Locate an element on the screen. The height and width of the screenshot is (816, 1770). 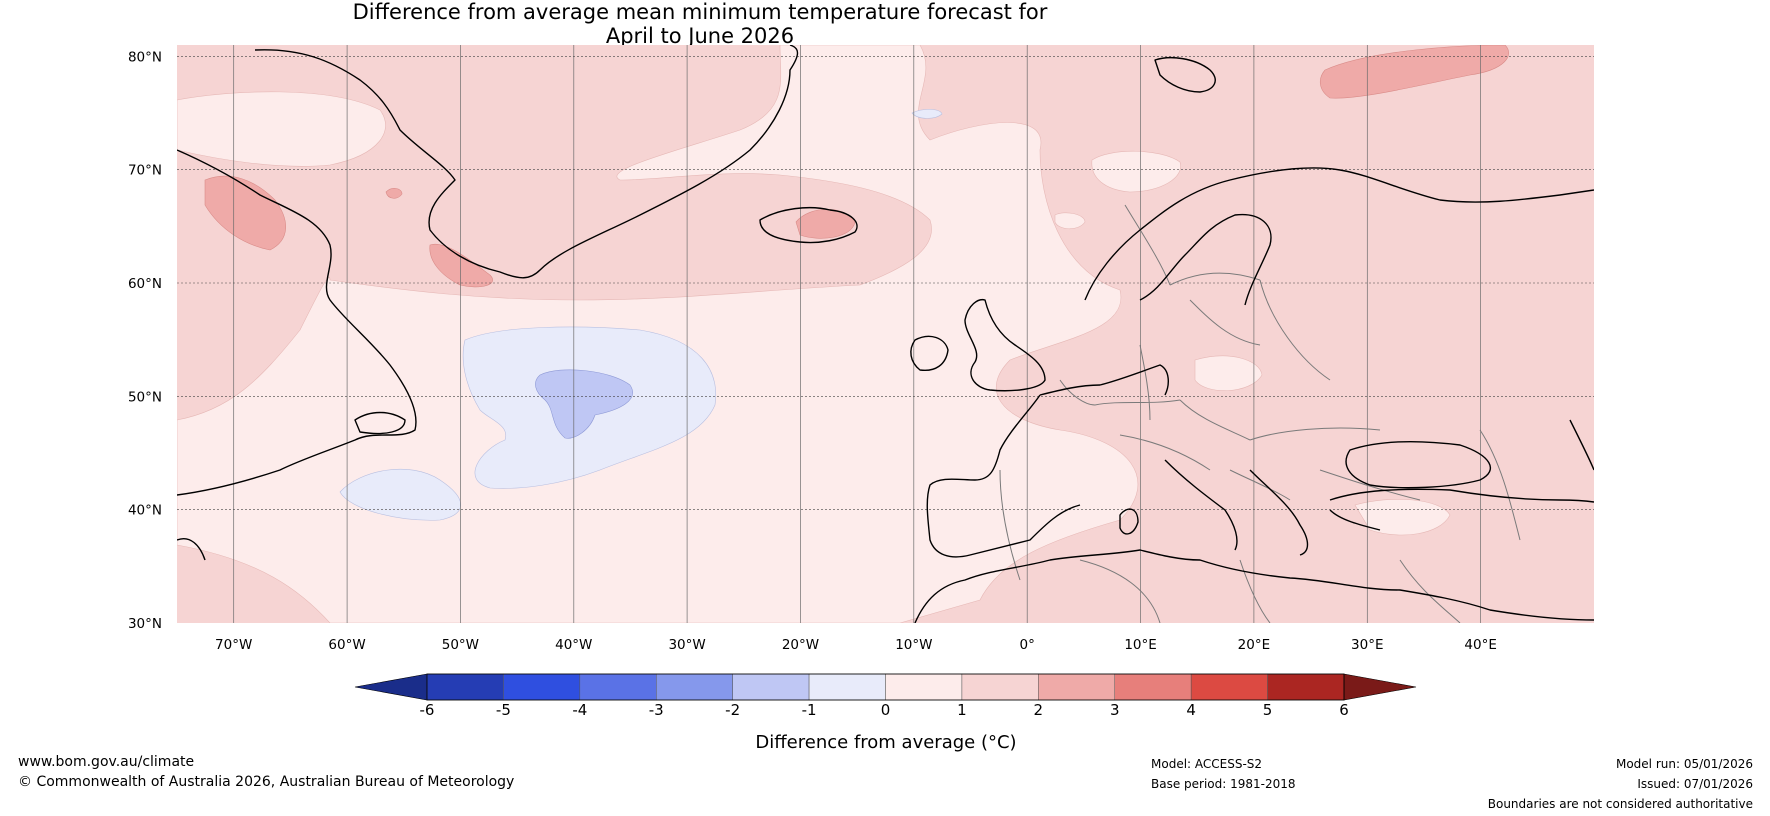
longitude-label: 0° is located at coordinates (1027, 645).